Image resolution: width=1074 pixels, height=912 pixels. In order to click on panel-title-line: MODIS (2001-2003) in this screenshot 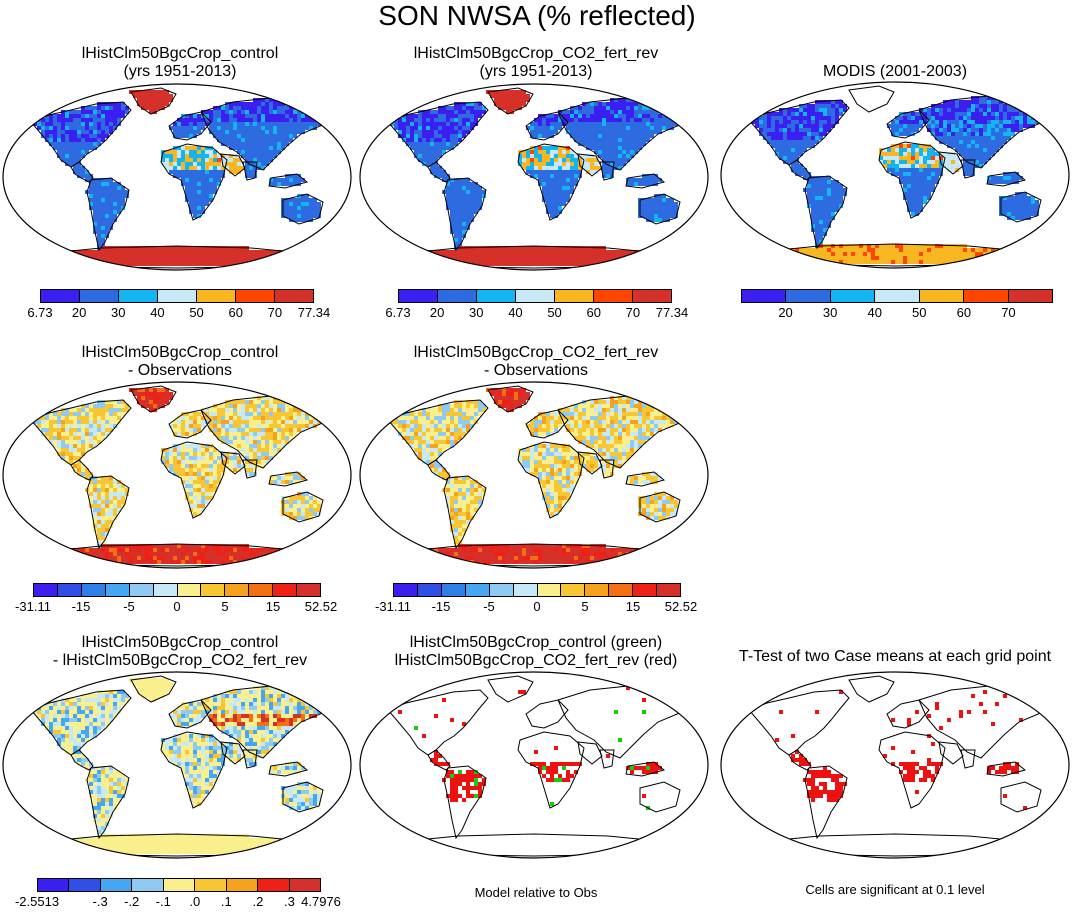, I will do `click(895, 72)`.